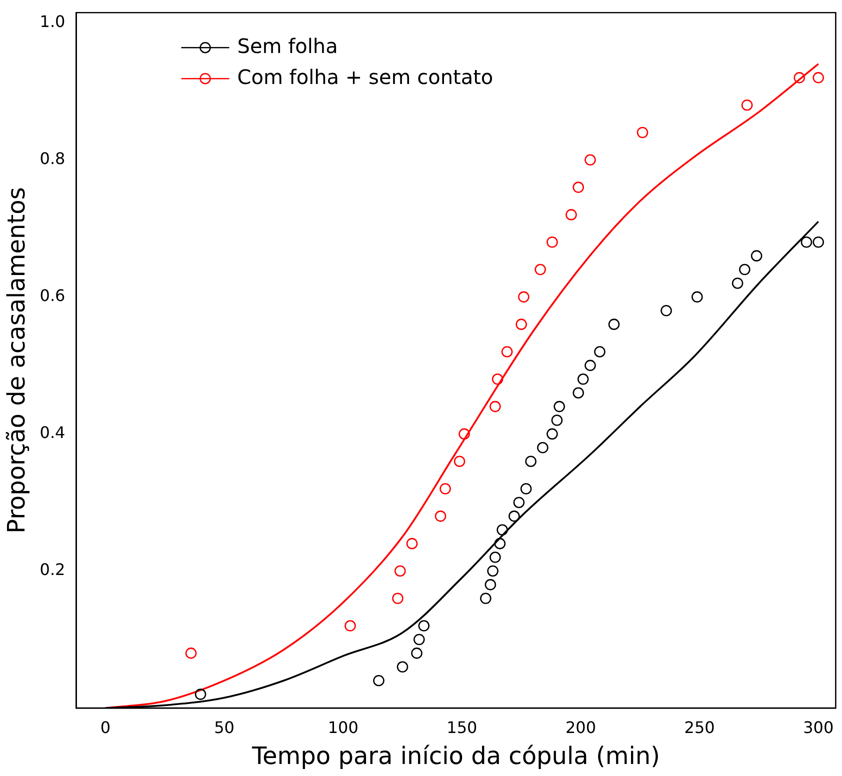  Describe the element at coordinates (580, 727) in the screenshot. I see `x-tick-label: 200` at that location.